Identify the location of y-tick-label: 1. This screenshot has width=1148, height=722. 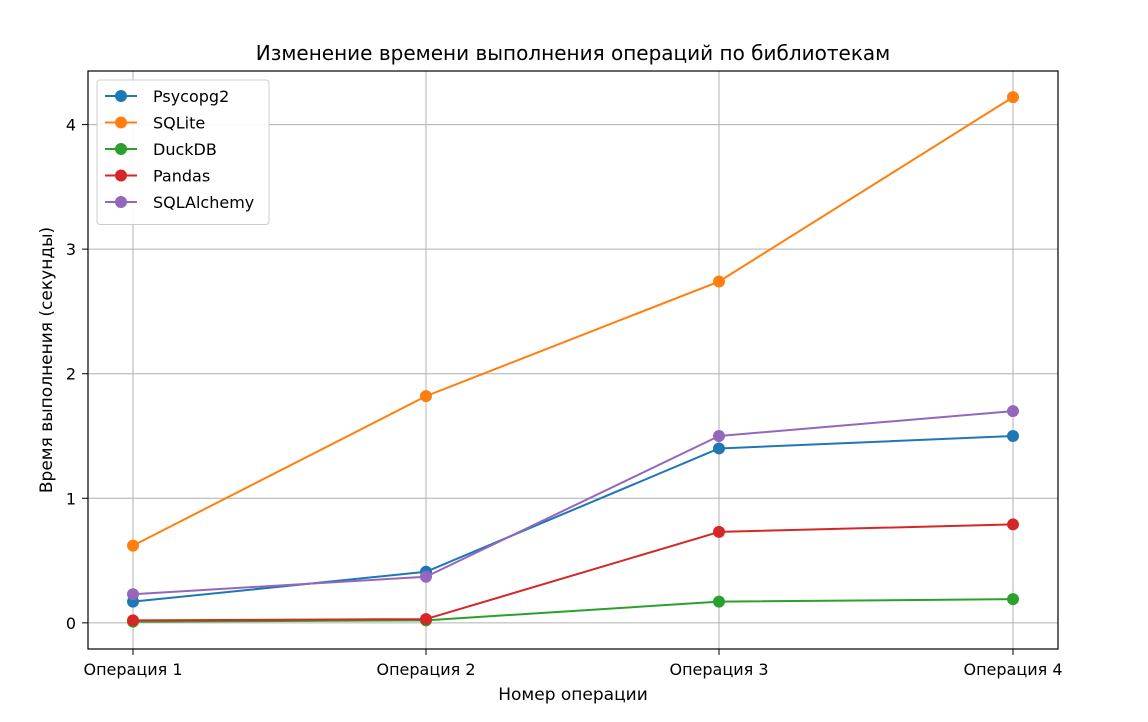
(71, 498).